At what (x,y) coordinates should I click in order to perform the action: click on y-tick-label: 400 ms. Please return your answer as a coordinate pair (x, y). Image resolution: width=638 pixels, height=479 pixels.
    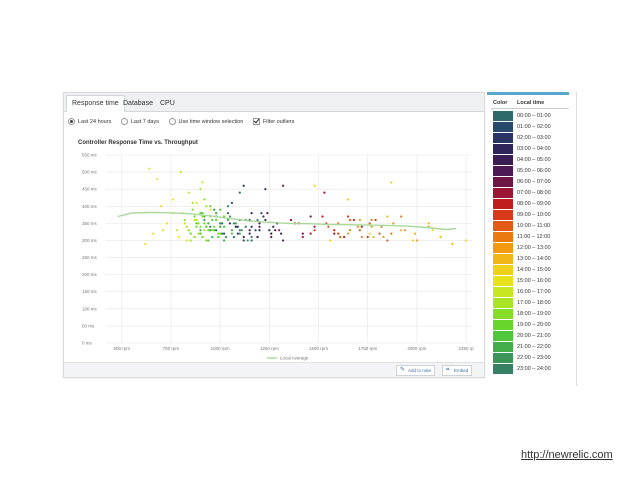
    Looking at the image, I should click on (90, 206).